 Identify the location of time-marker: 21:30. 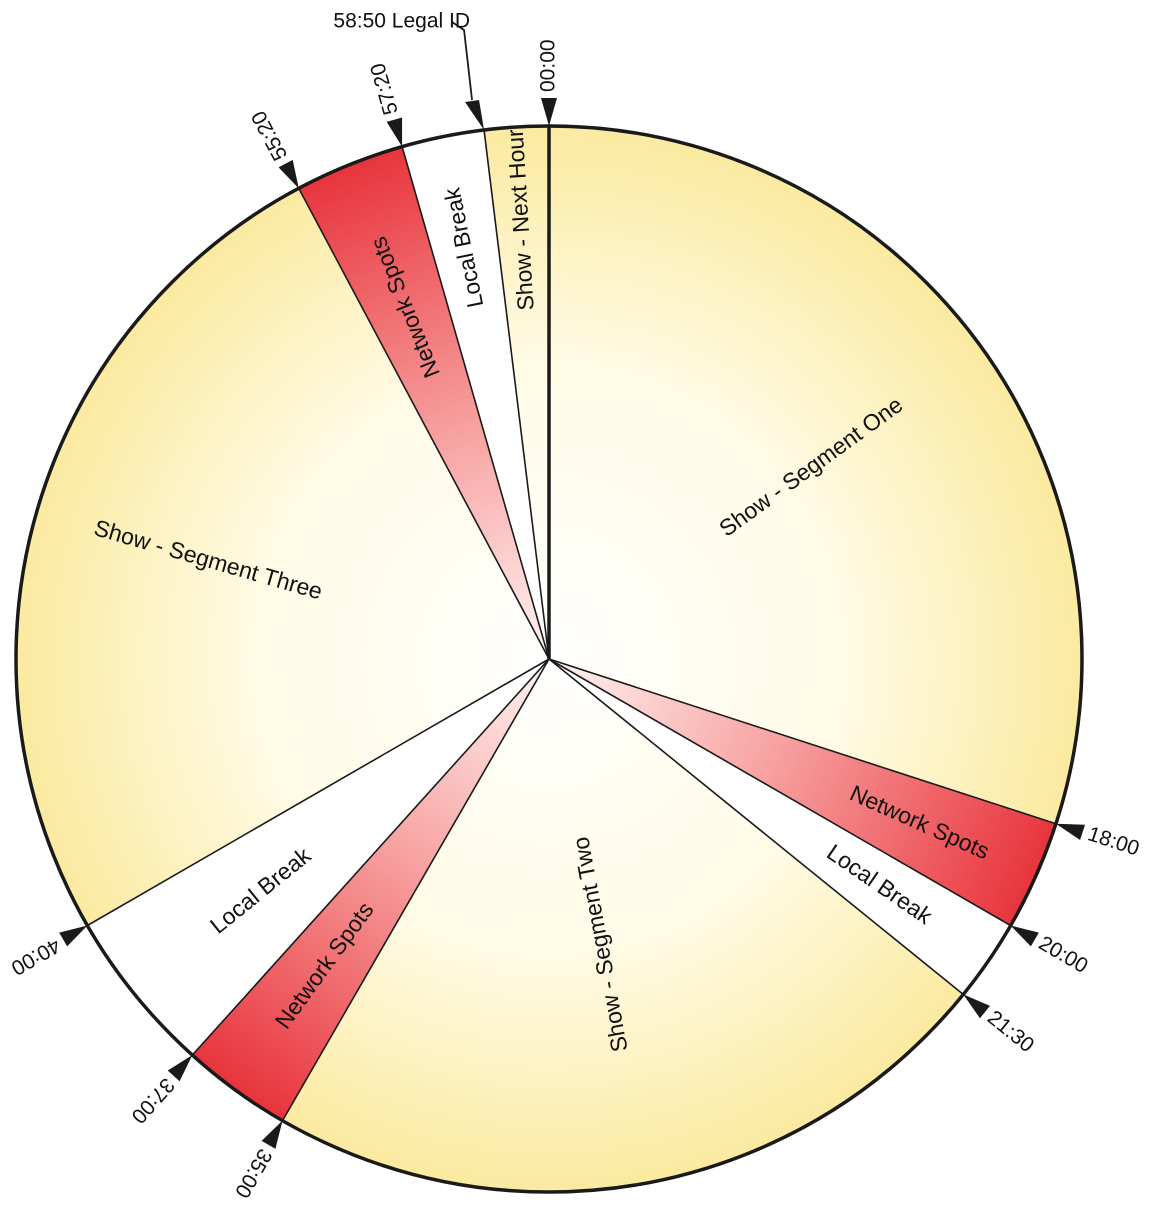
(1000, 1025).